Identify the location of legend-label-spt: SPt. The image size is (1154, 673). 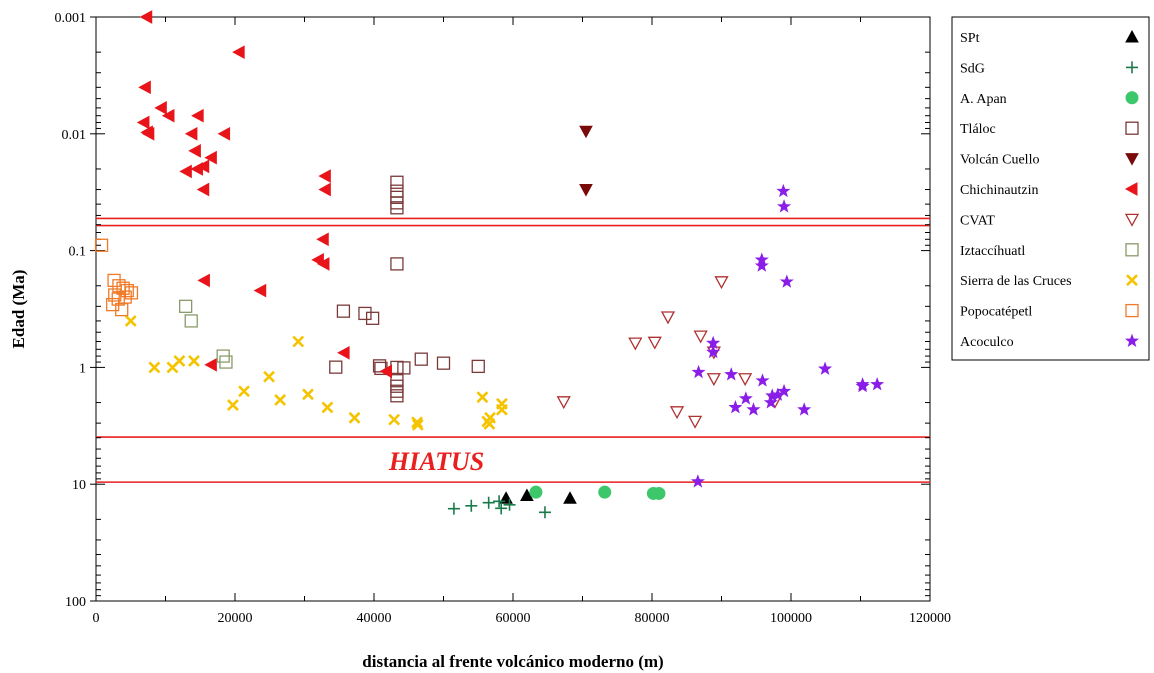
(970, 38).